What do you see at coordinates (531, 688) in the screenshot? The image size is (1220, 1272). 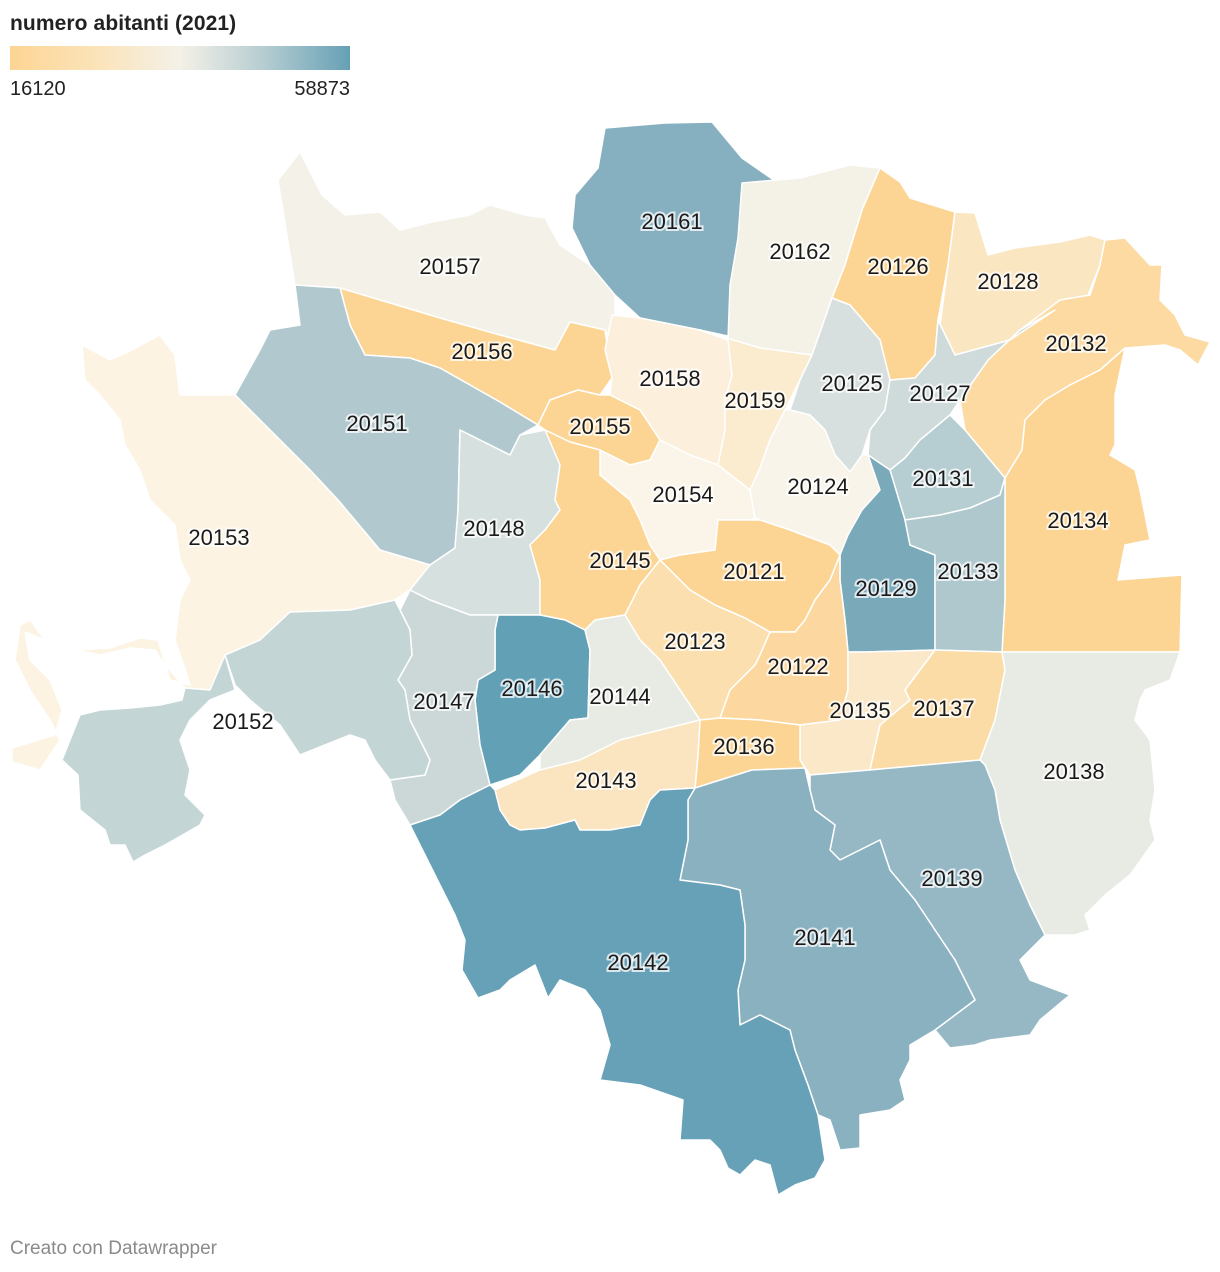 I see `region-label-20146: 20146` at bounding box center [531, 688].